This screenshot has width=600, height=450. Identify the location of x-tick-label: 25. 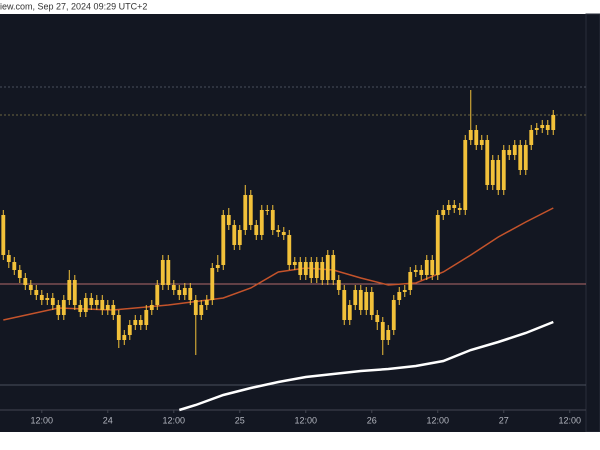
(240, 420).